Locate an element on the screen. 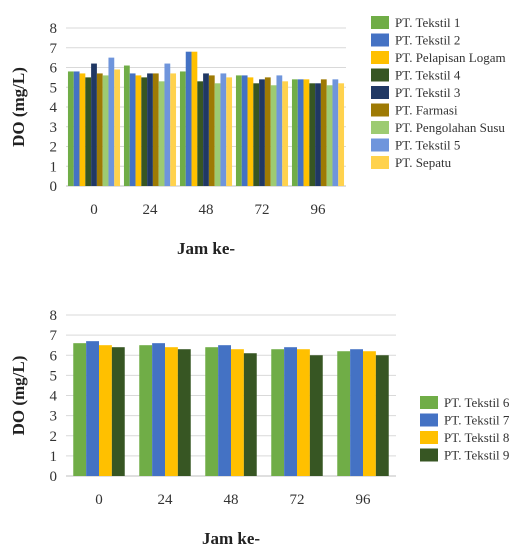  legend-label: PT. Pelapisan Logam is located at coordinates (450, 57).